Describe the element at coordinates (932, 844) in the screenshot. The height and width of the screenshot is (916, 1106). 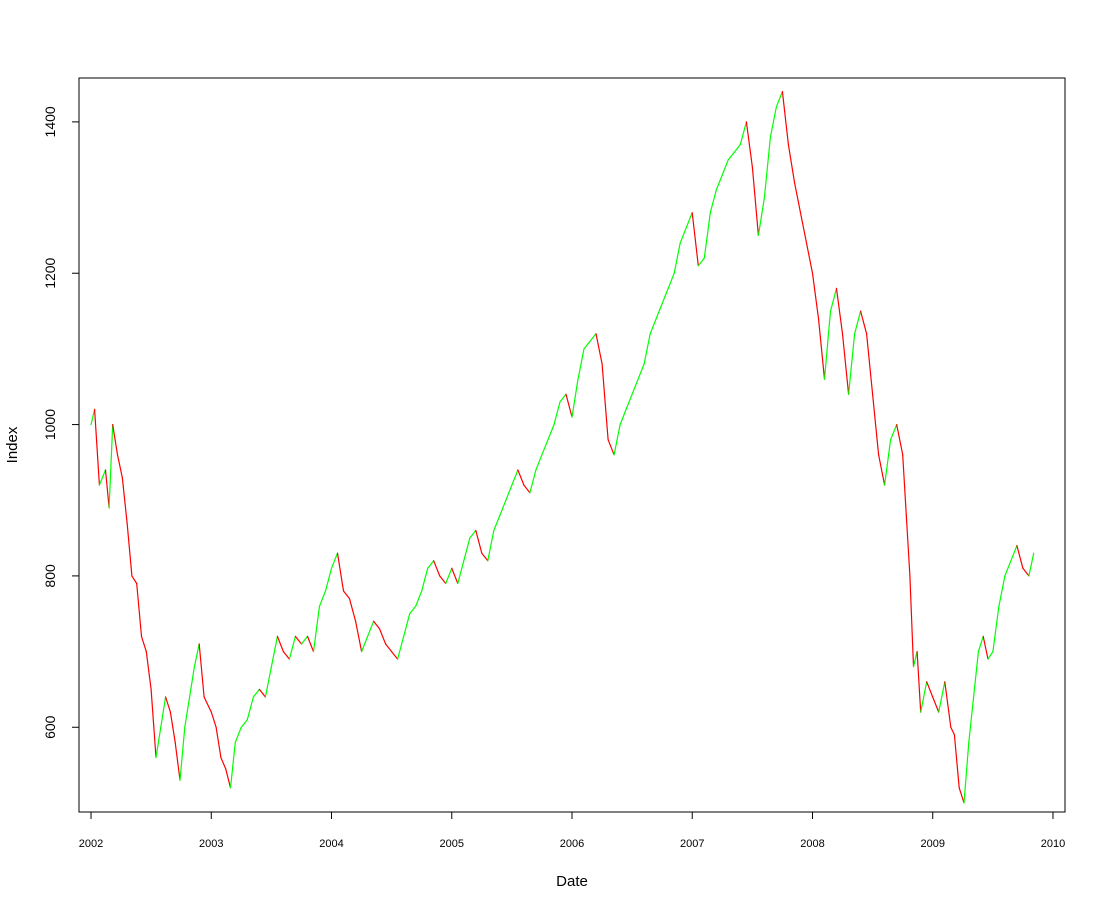
I see `x-tick-label: 2009` at that location.